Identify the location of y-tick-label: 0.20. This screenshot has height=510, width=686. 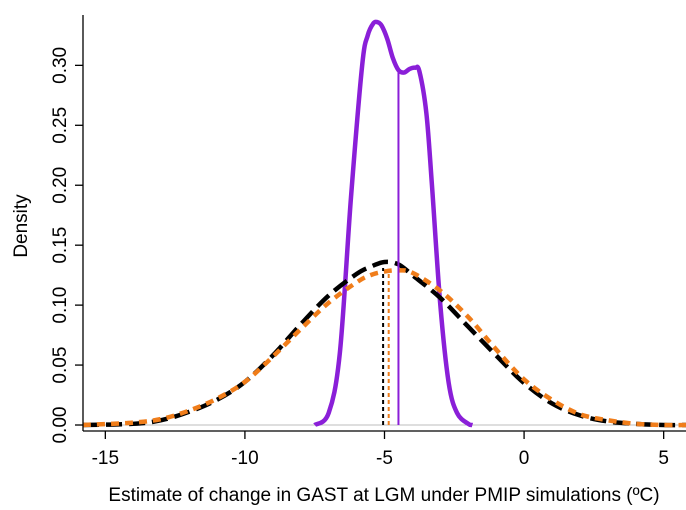
(60, 185).